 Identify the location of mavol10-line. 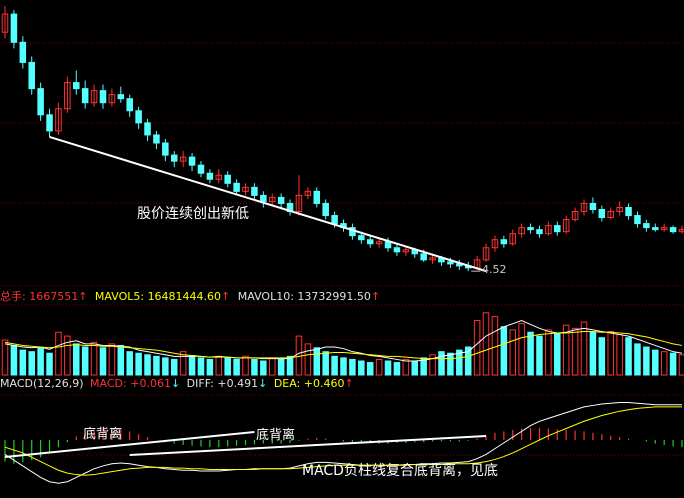
(343, 345).